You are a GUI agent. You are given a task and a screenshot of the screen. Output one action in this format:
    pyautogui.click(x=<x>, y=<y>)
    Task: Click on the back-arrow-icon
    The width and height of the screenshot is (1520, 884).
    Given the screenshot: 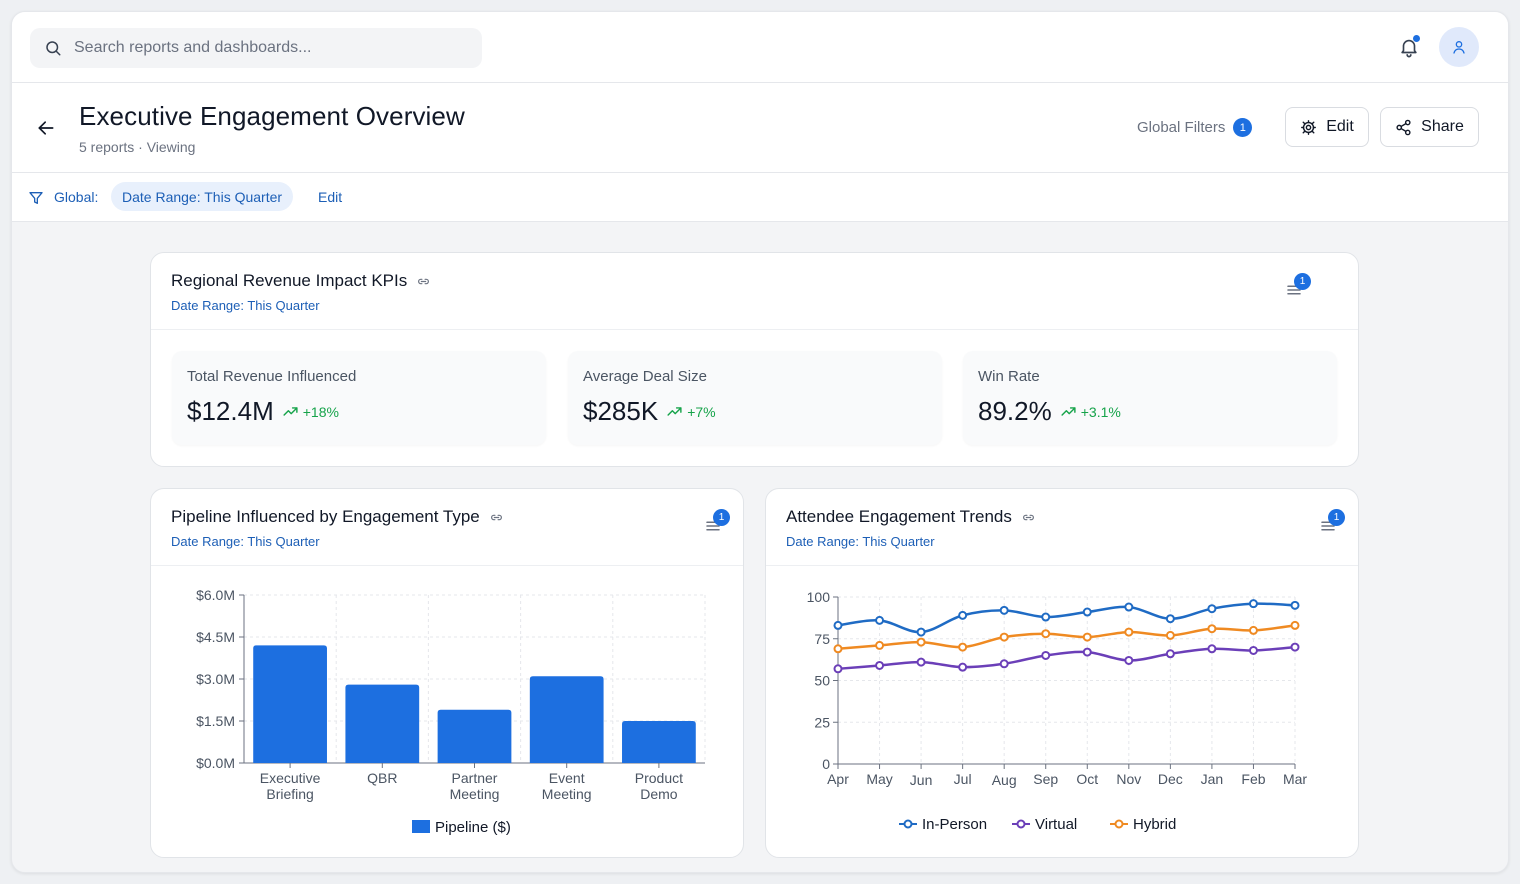 What is the action you would take?
    pyautogui.click(x=46, y=128)
    